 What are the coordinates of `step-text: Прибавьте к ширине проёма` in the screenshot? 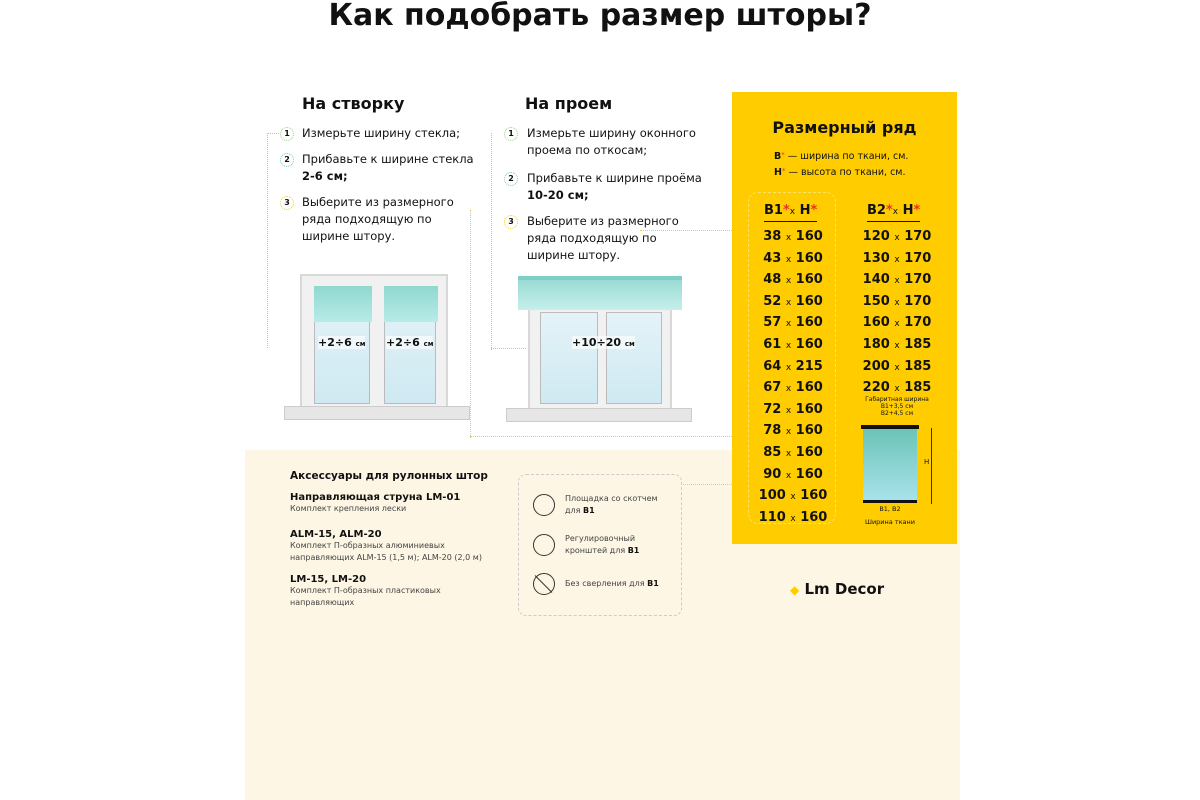 It's located at (614, 178).